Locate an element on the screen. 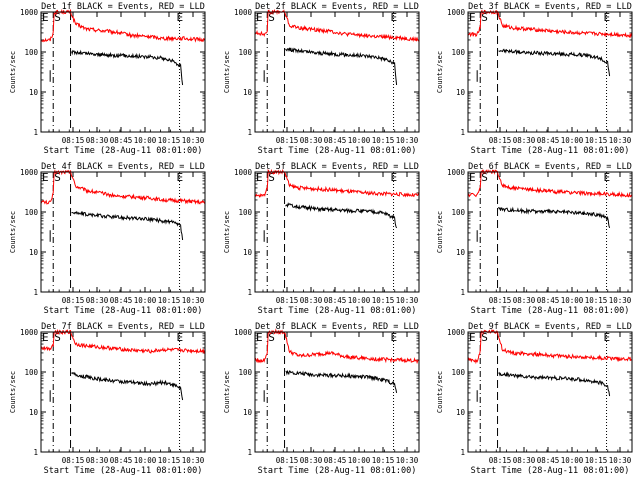 This screenshot has height=480, width=640. panel-title: Det 1f BLACK = Events, RED = LLD is located at coordinates (123, 7).